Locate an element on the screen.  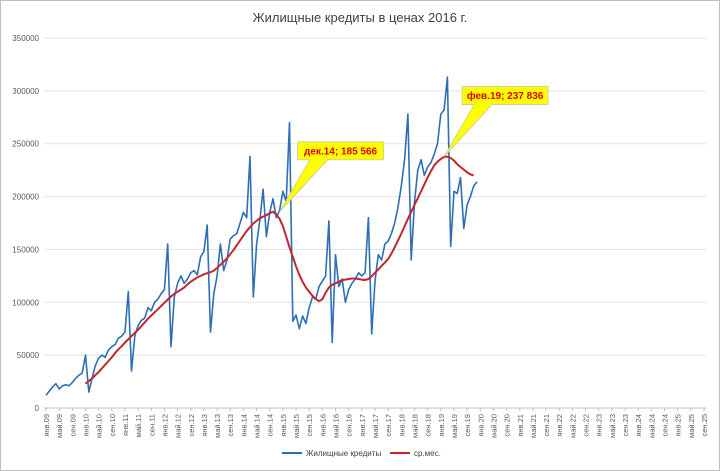
x-tick-label: янв.25 is located at coordinates (678, 425).